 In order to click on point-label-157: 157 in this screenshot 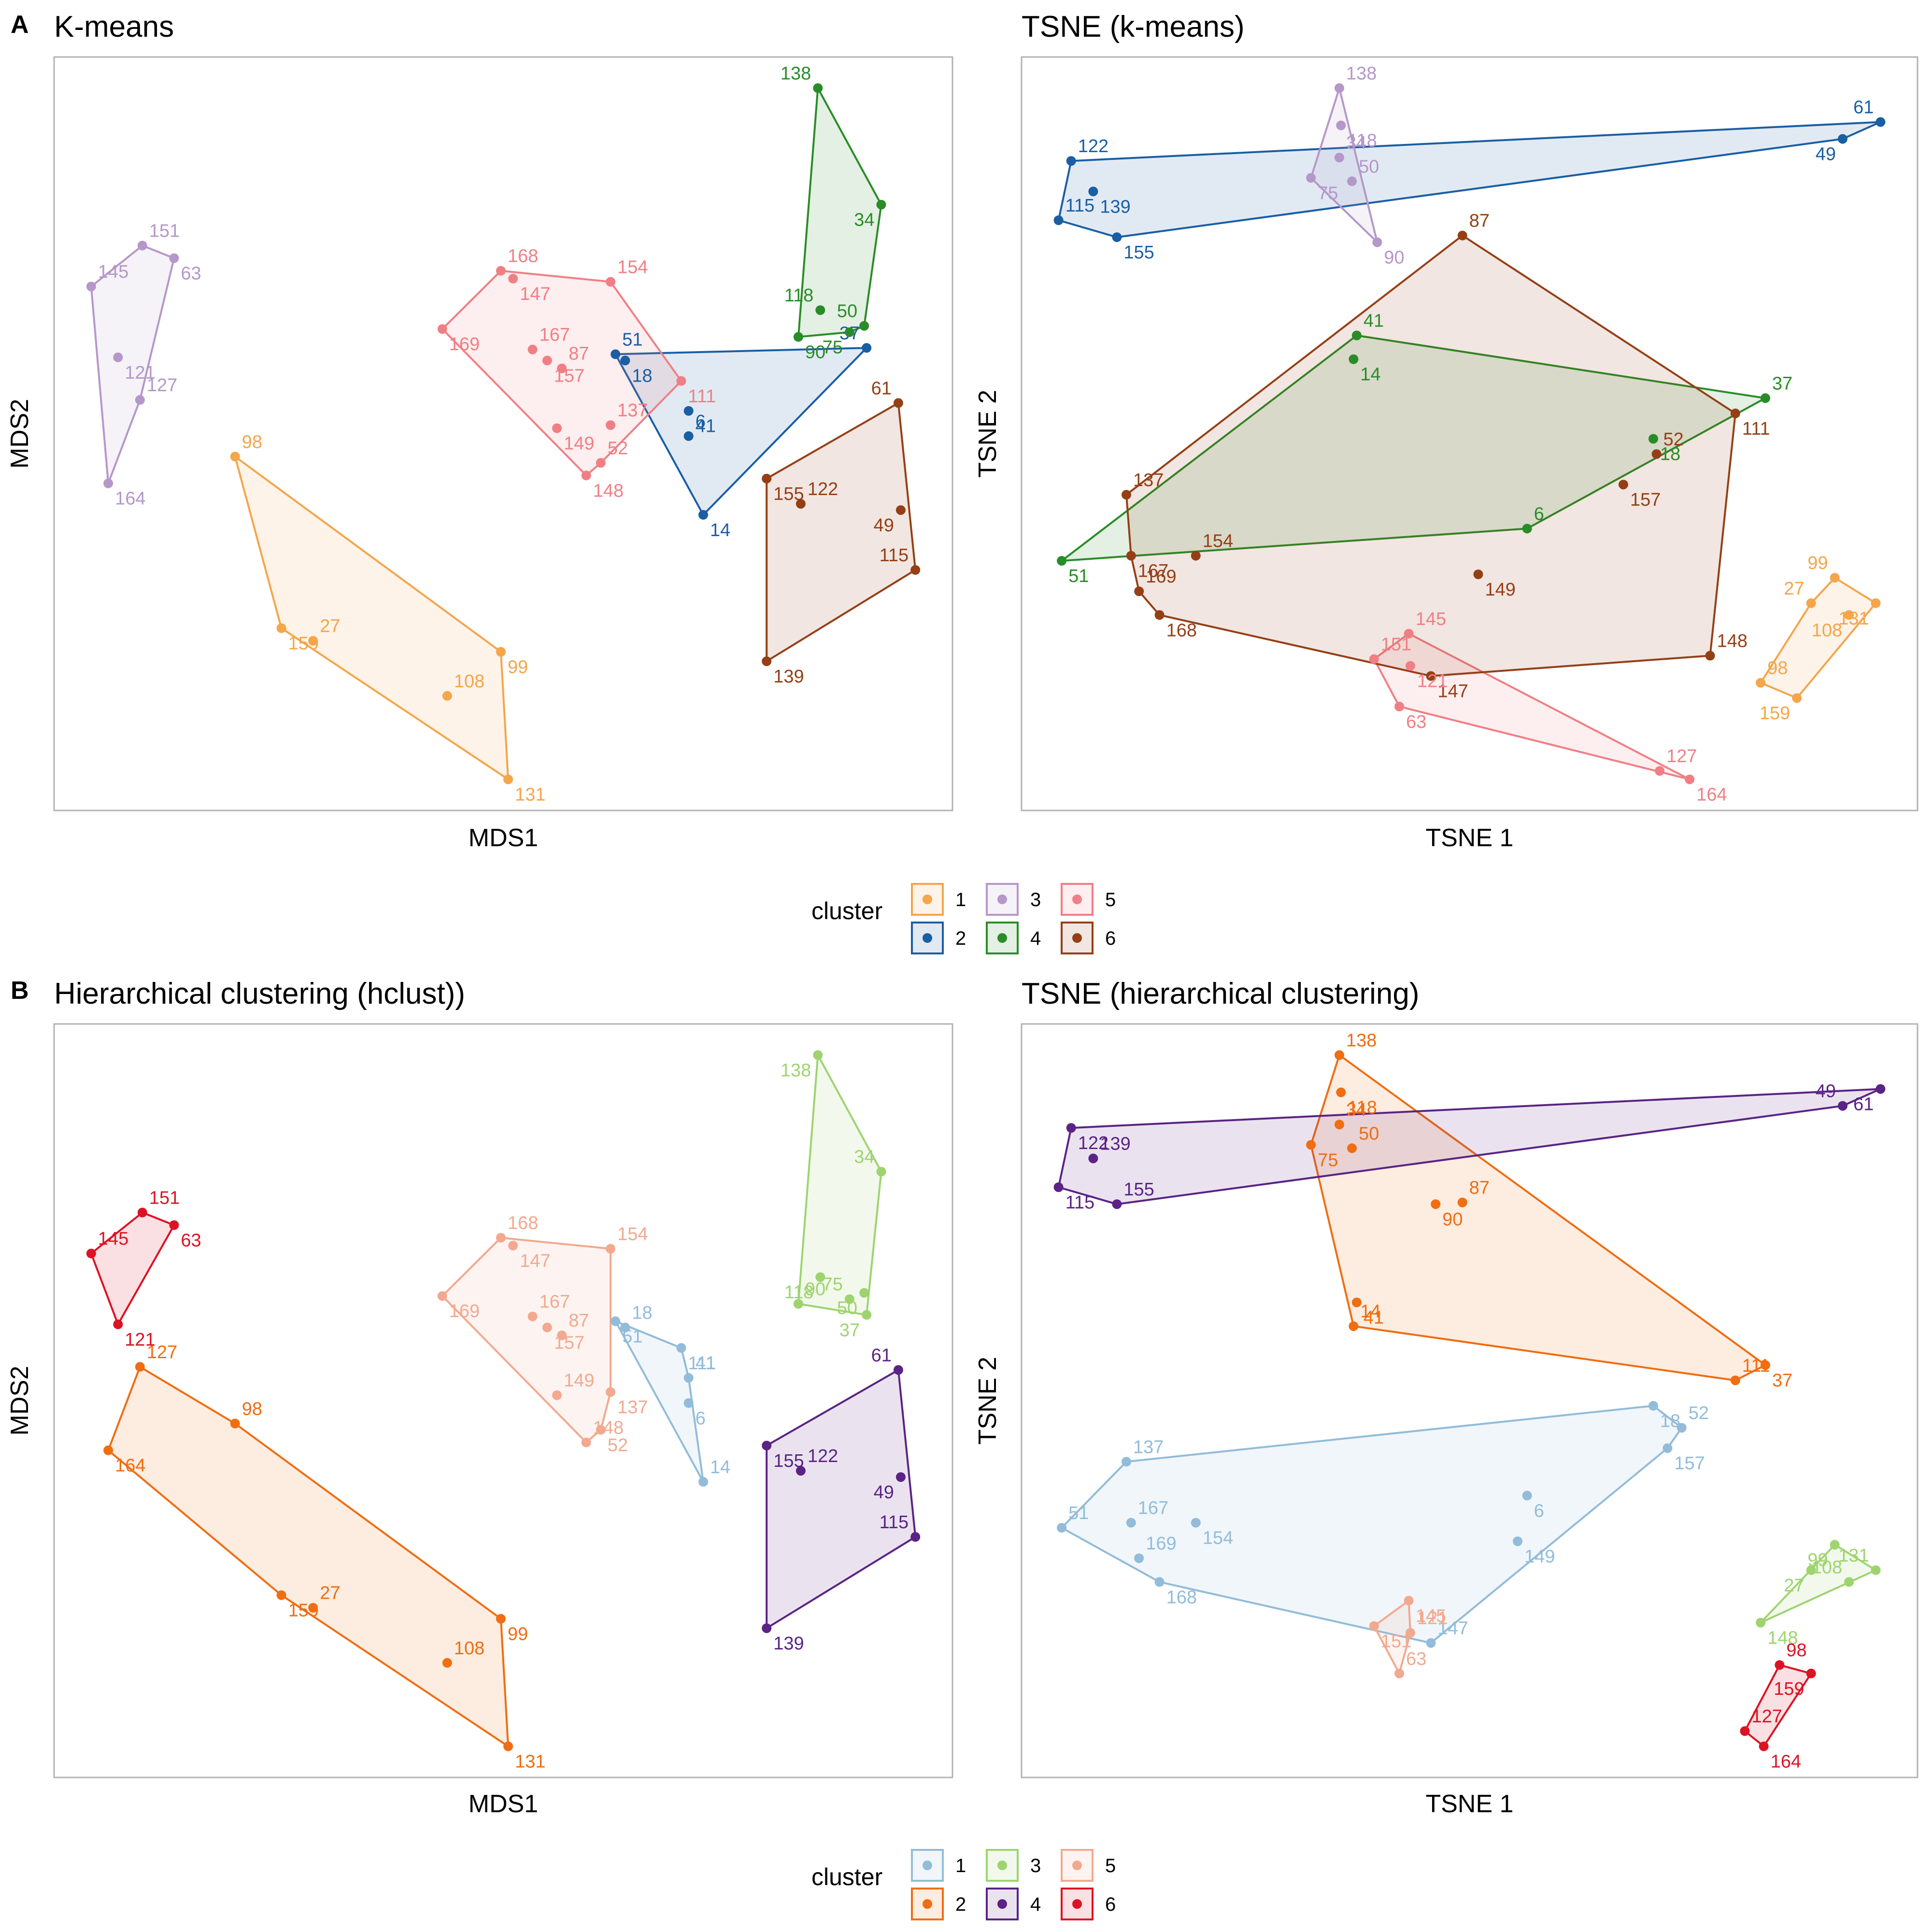, I will do `click(1645, 500)`.